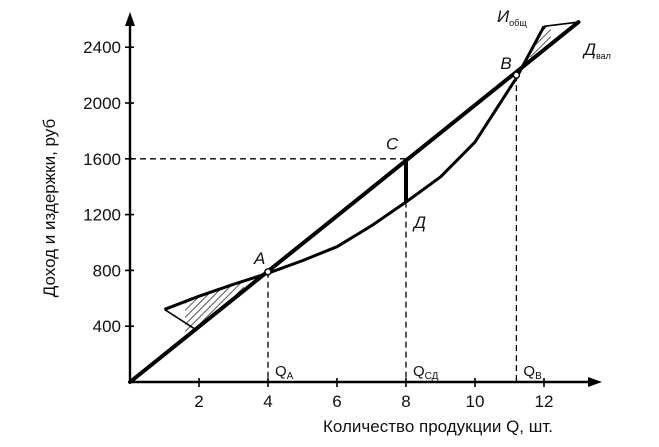  I want to click on x-tick-label: 10, so click(475, 401).